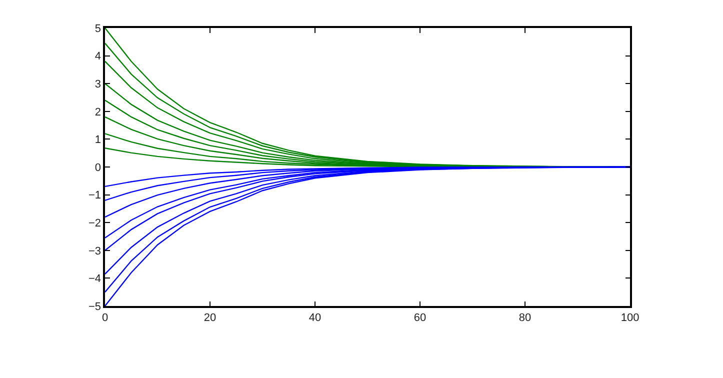 Image resolution: width=723 pixels, height=378 pixels. I want to click on y-tick-label: 1, so click(98, 140).